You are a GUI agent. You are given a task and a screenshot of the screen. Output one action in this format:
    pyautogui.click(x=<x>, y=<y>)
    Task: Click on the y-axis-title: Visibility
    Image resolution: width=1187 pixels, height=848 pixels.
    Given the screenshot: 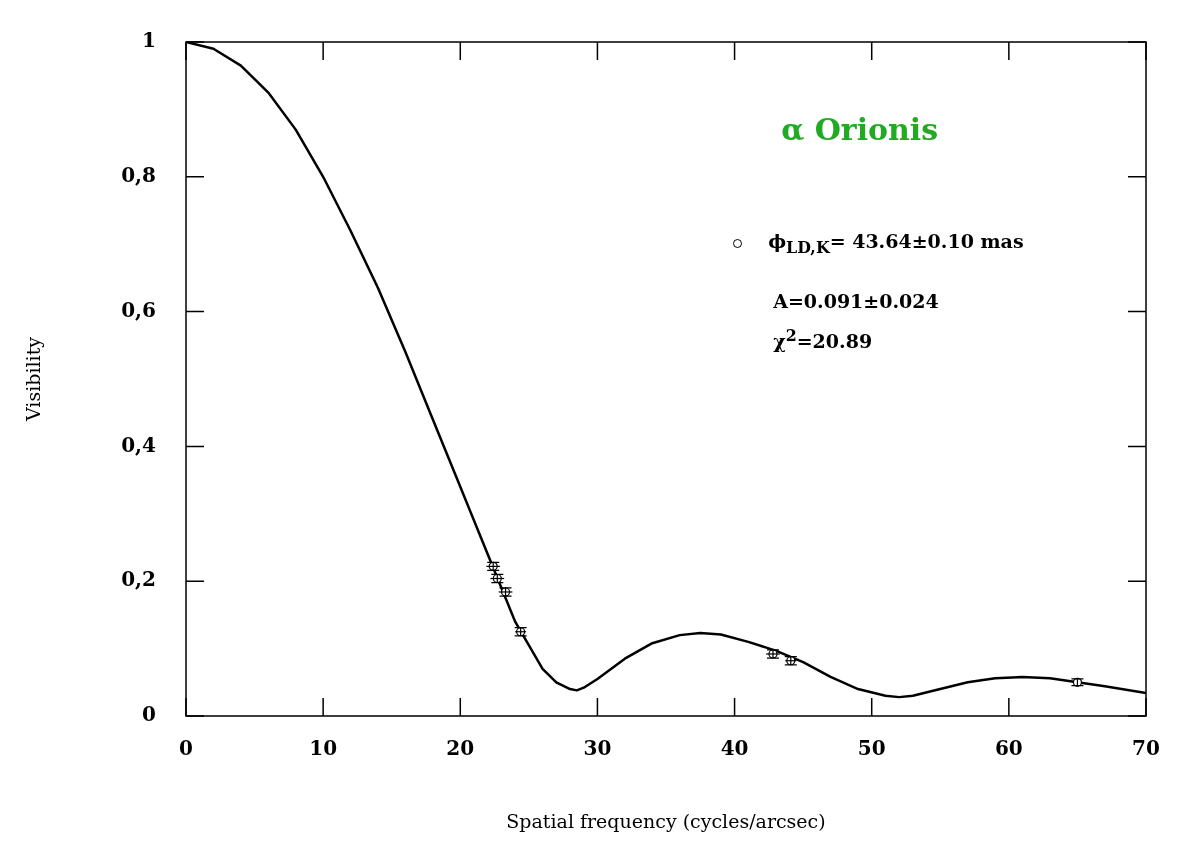 What is the action you would take?
    pyautogui.click(x=33, y=379)
    